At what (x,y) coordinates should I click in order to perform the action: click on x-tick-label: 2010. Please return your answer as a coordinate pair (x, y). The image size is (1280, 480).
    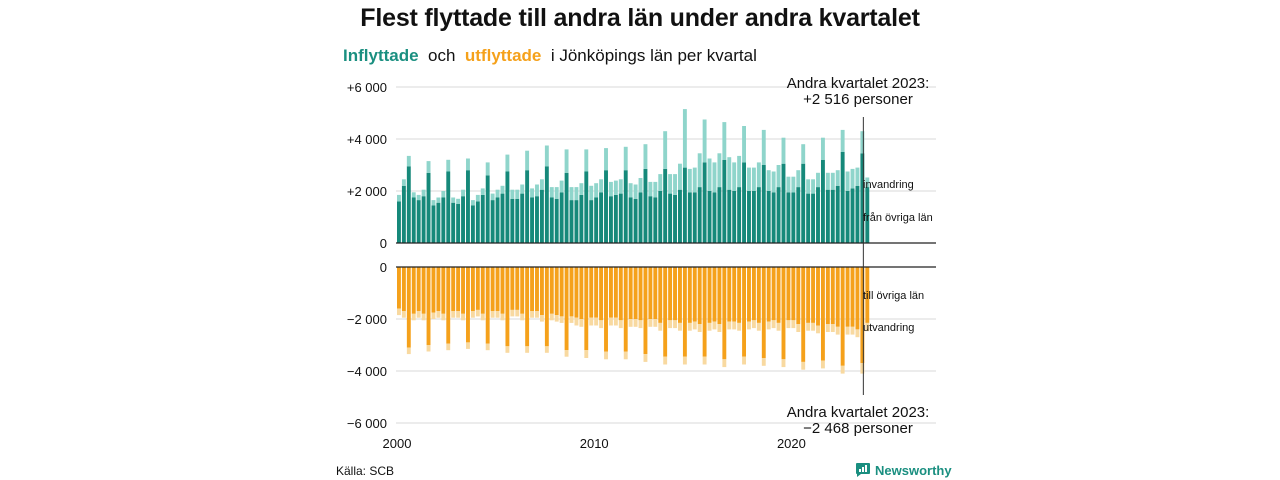
    Looking at the image, I should click on (594, 443).